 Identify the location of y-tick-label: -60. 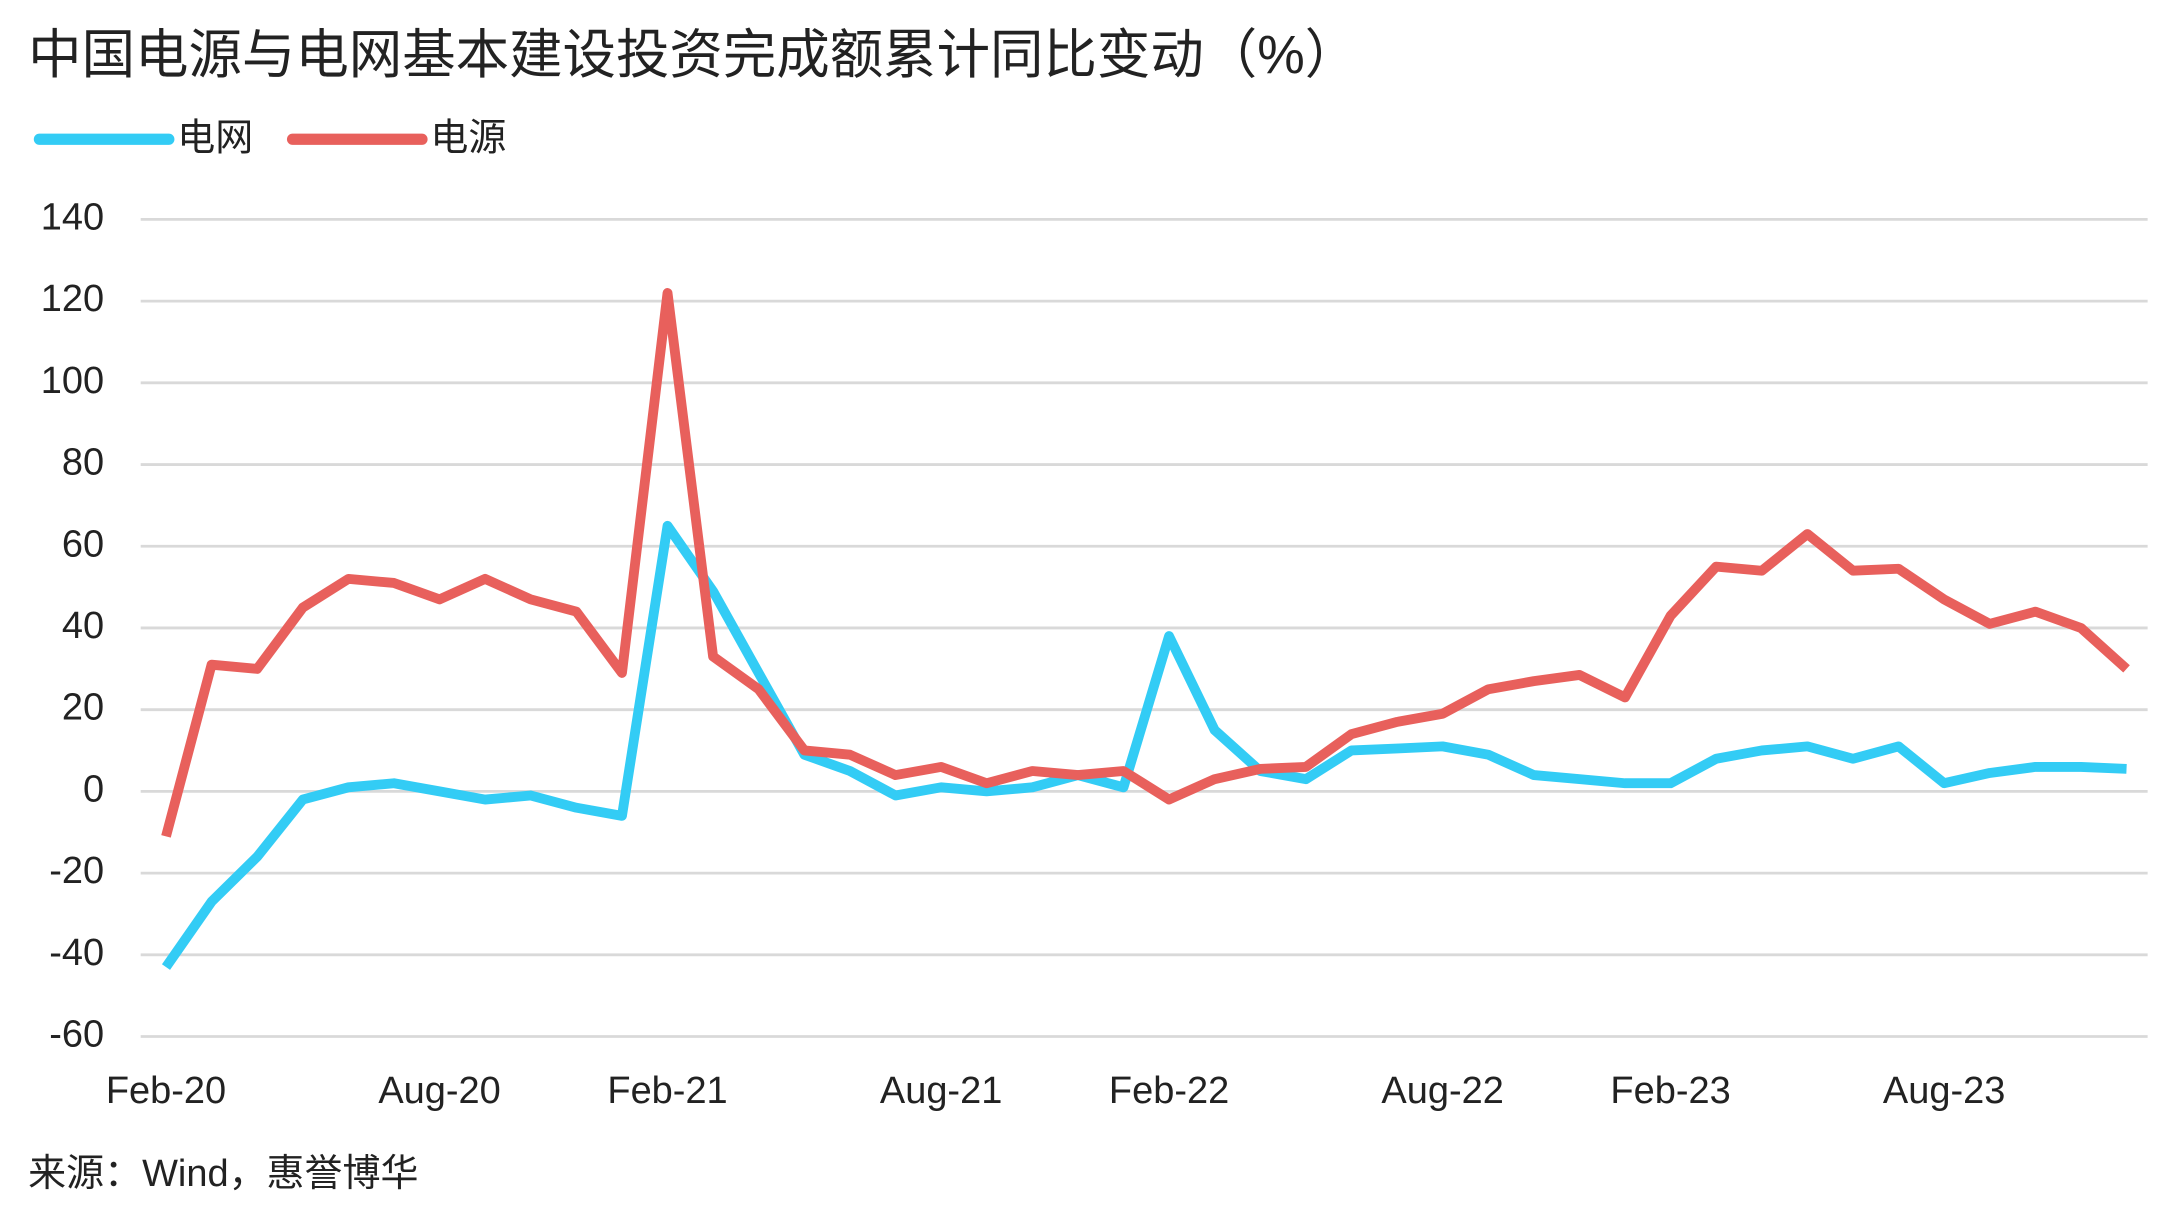
(76, 1035).